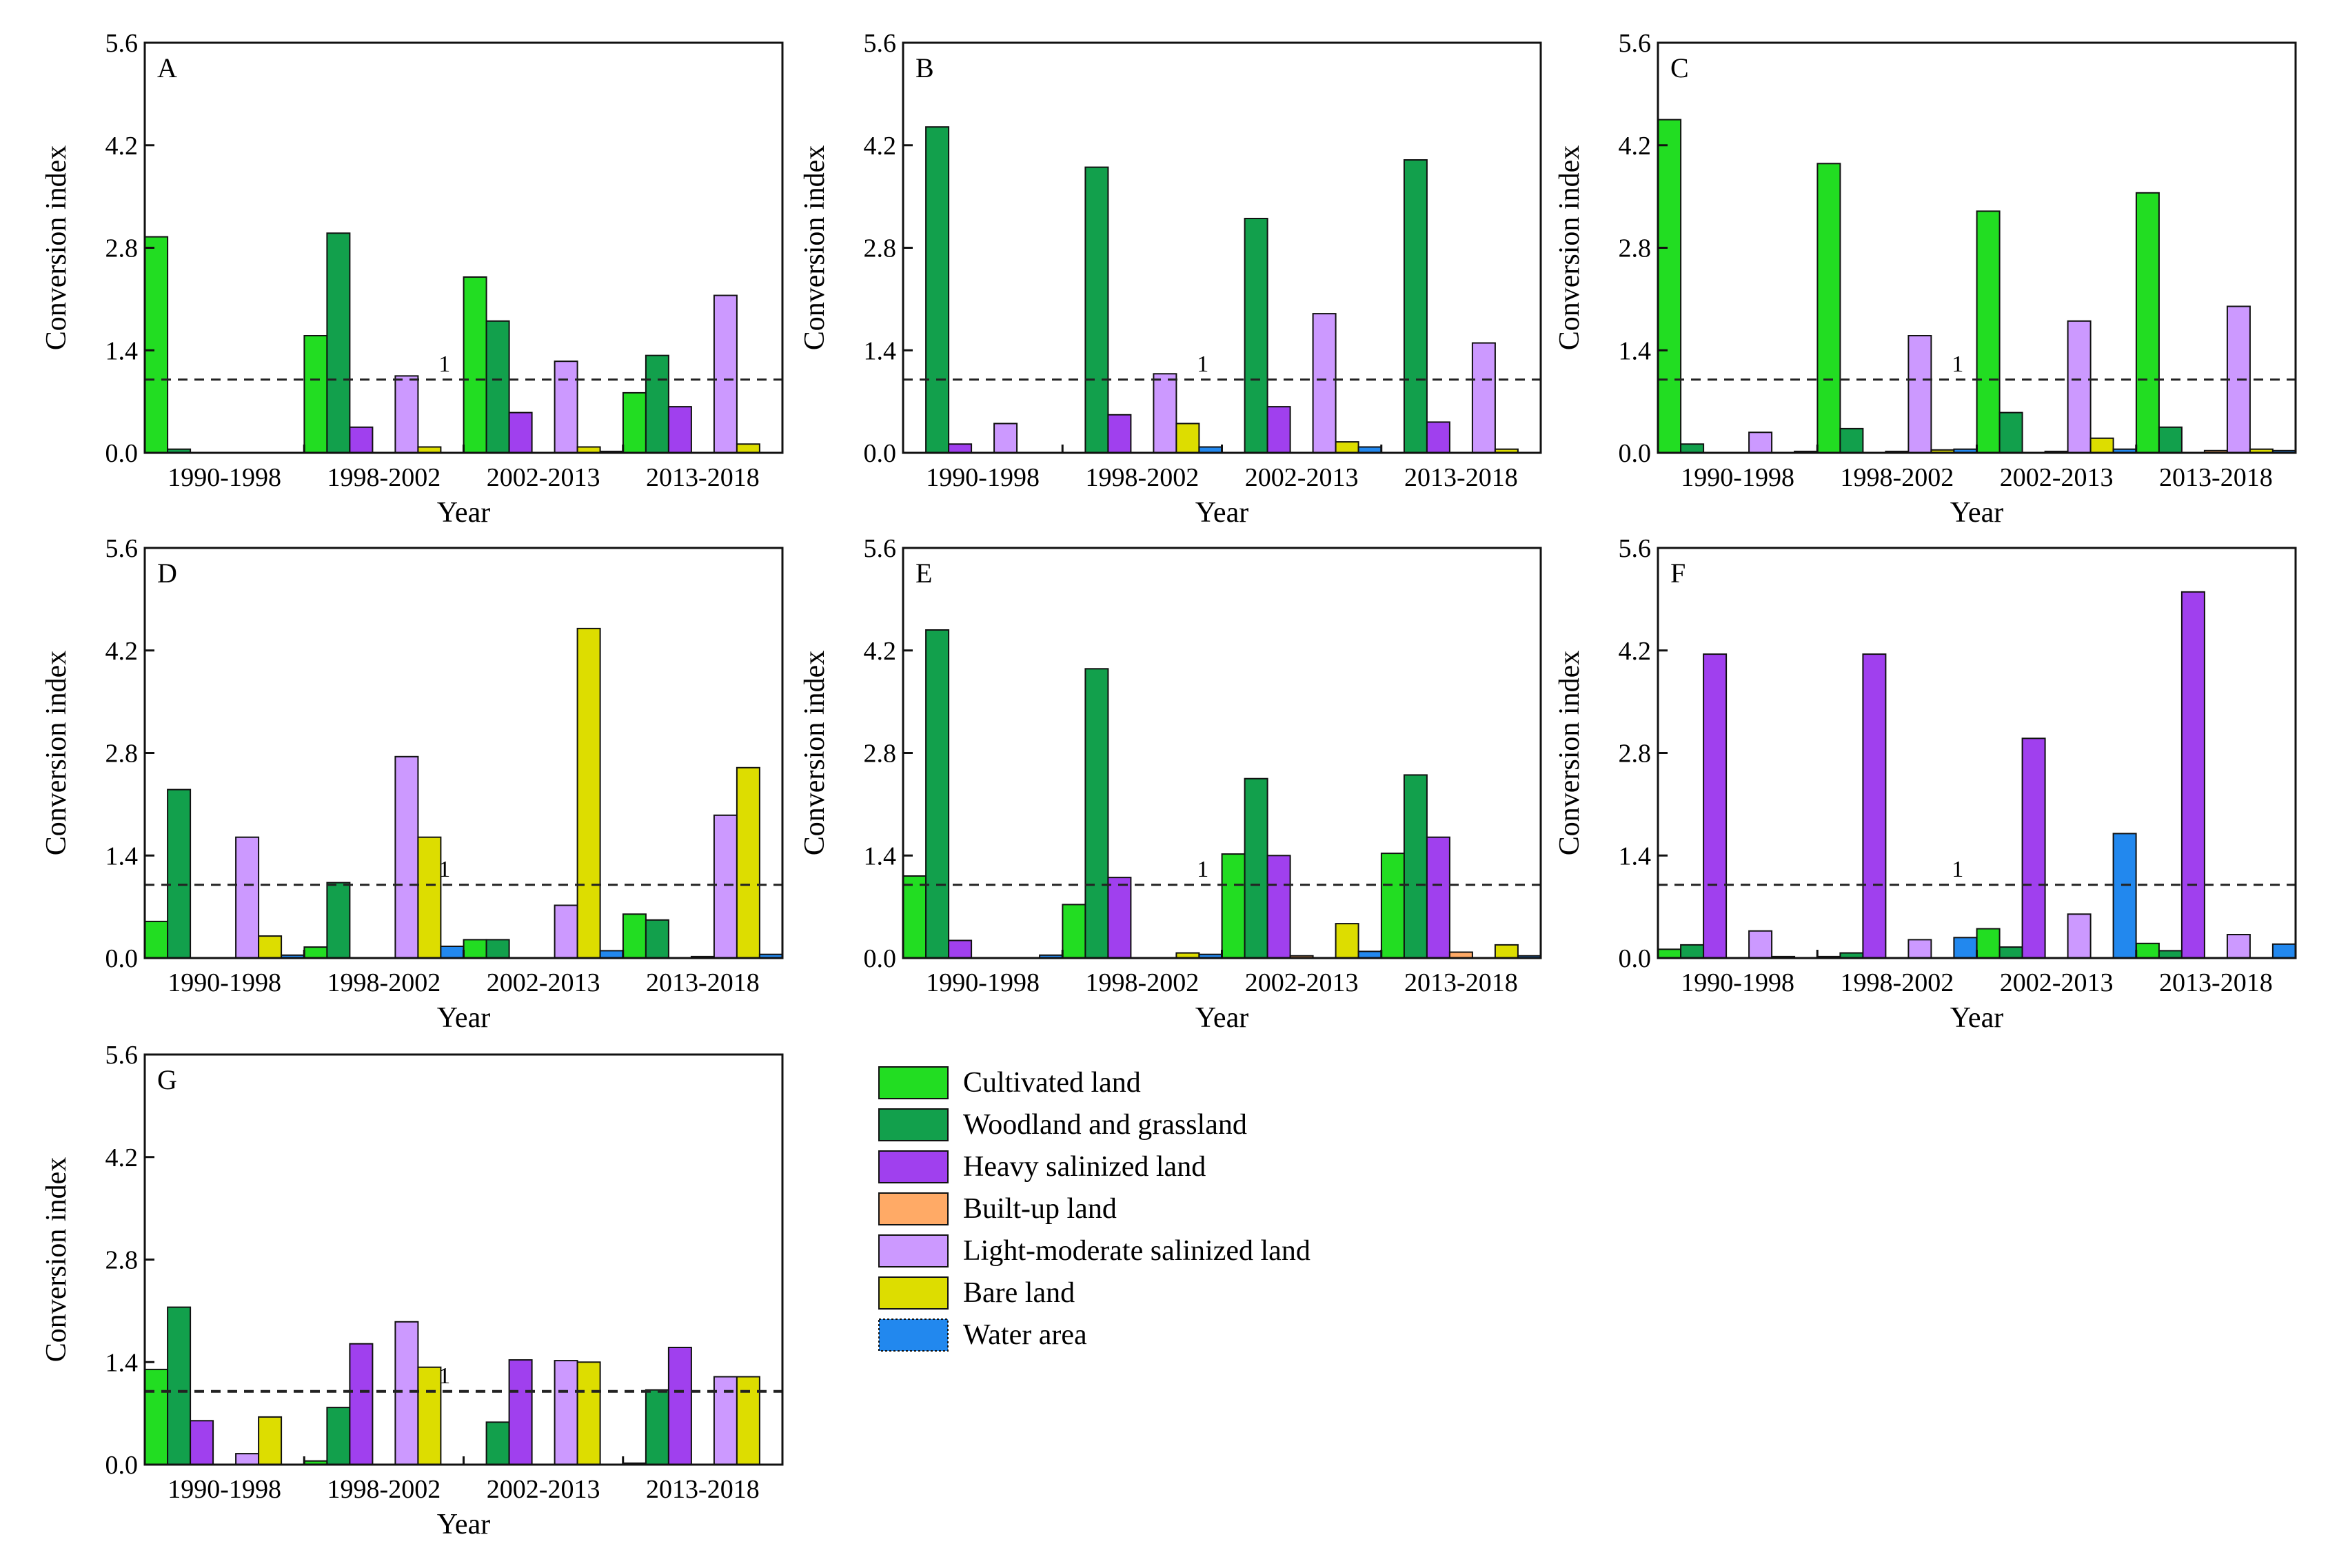  What do you see at coordinates (923, 573) in the screenshot?
I see `panel-letter: E` at bounding box center [923, 573].